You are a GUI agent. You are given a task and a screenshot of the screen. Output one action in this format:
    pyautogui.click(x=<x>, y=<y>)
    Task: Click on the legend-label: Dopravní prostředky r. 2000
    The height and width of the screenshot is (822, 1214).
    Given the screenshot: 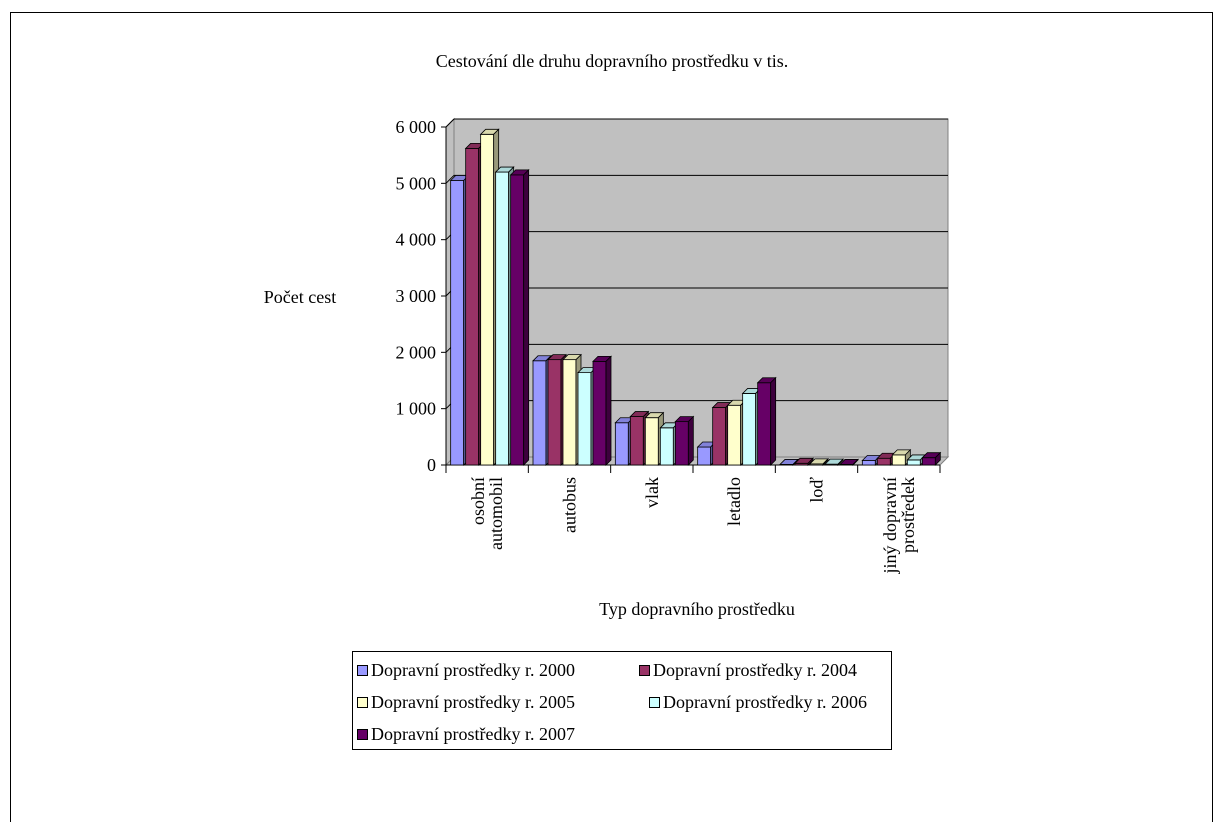 What is the action you would take?
    pyautogui.click(x=473, y=670)
    